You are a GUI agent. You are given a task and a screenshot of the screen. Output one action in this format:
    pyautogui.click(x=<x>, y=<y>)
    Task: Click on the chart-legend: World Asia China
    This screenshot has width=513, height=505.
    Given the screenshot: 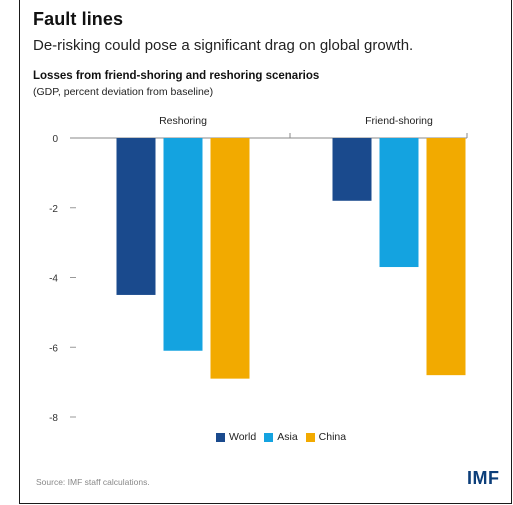 What is the action you would take?
    pyautogui.click(x=281, y=437)
    